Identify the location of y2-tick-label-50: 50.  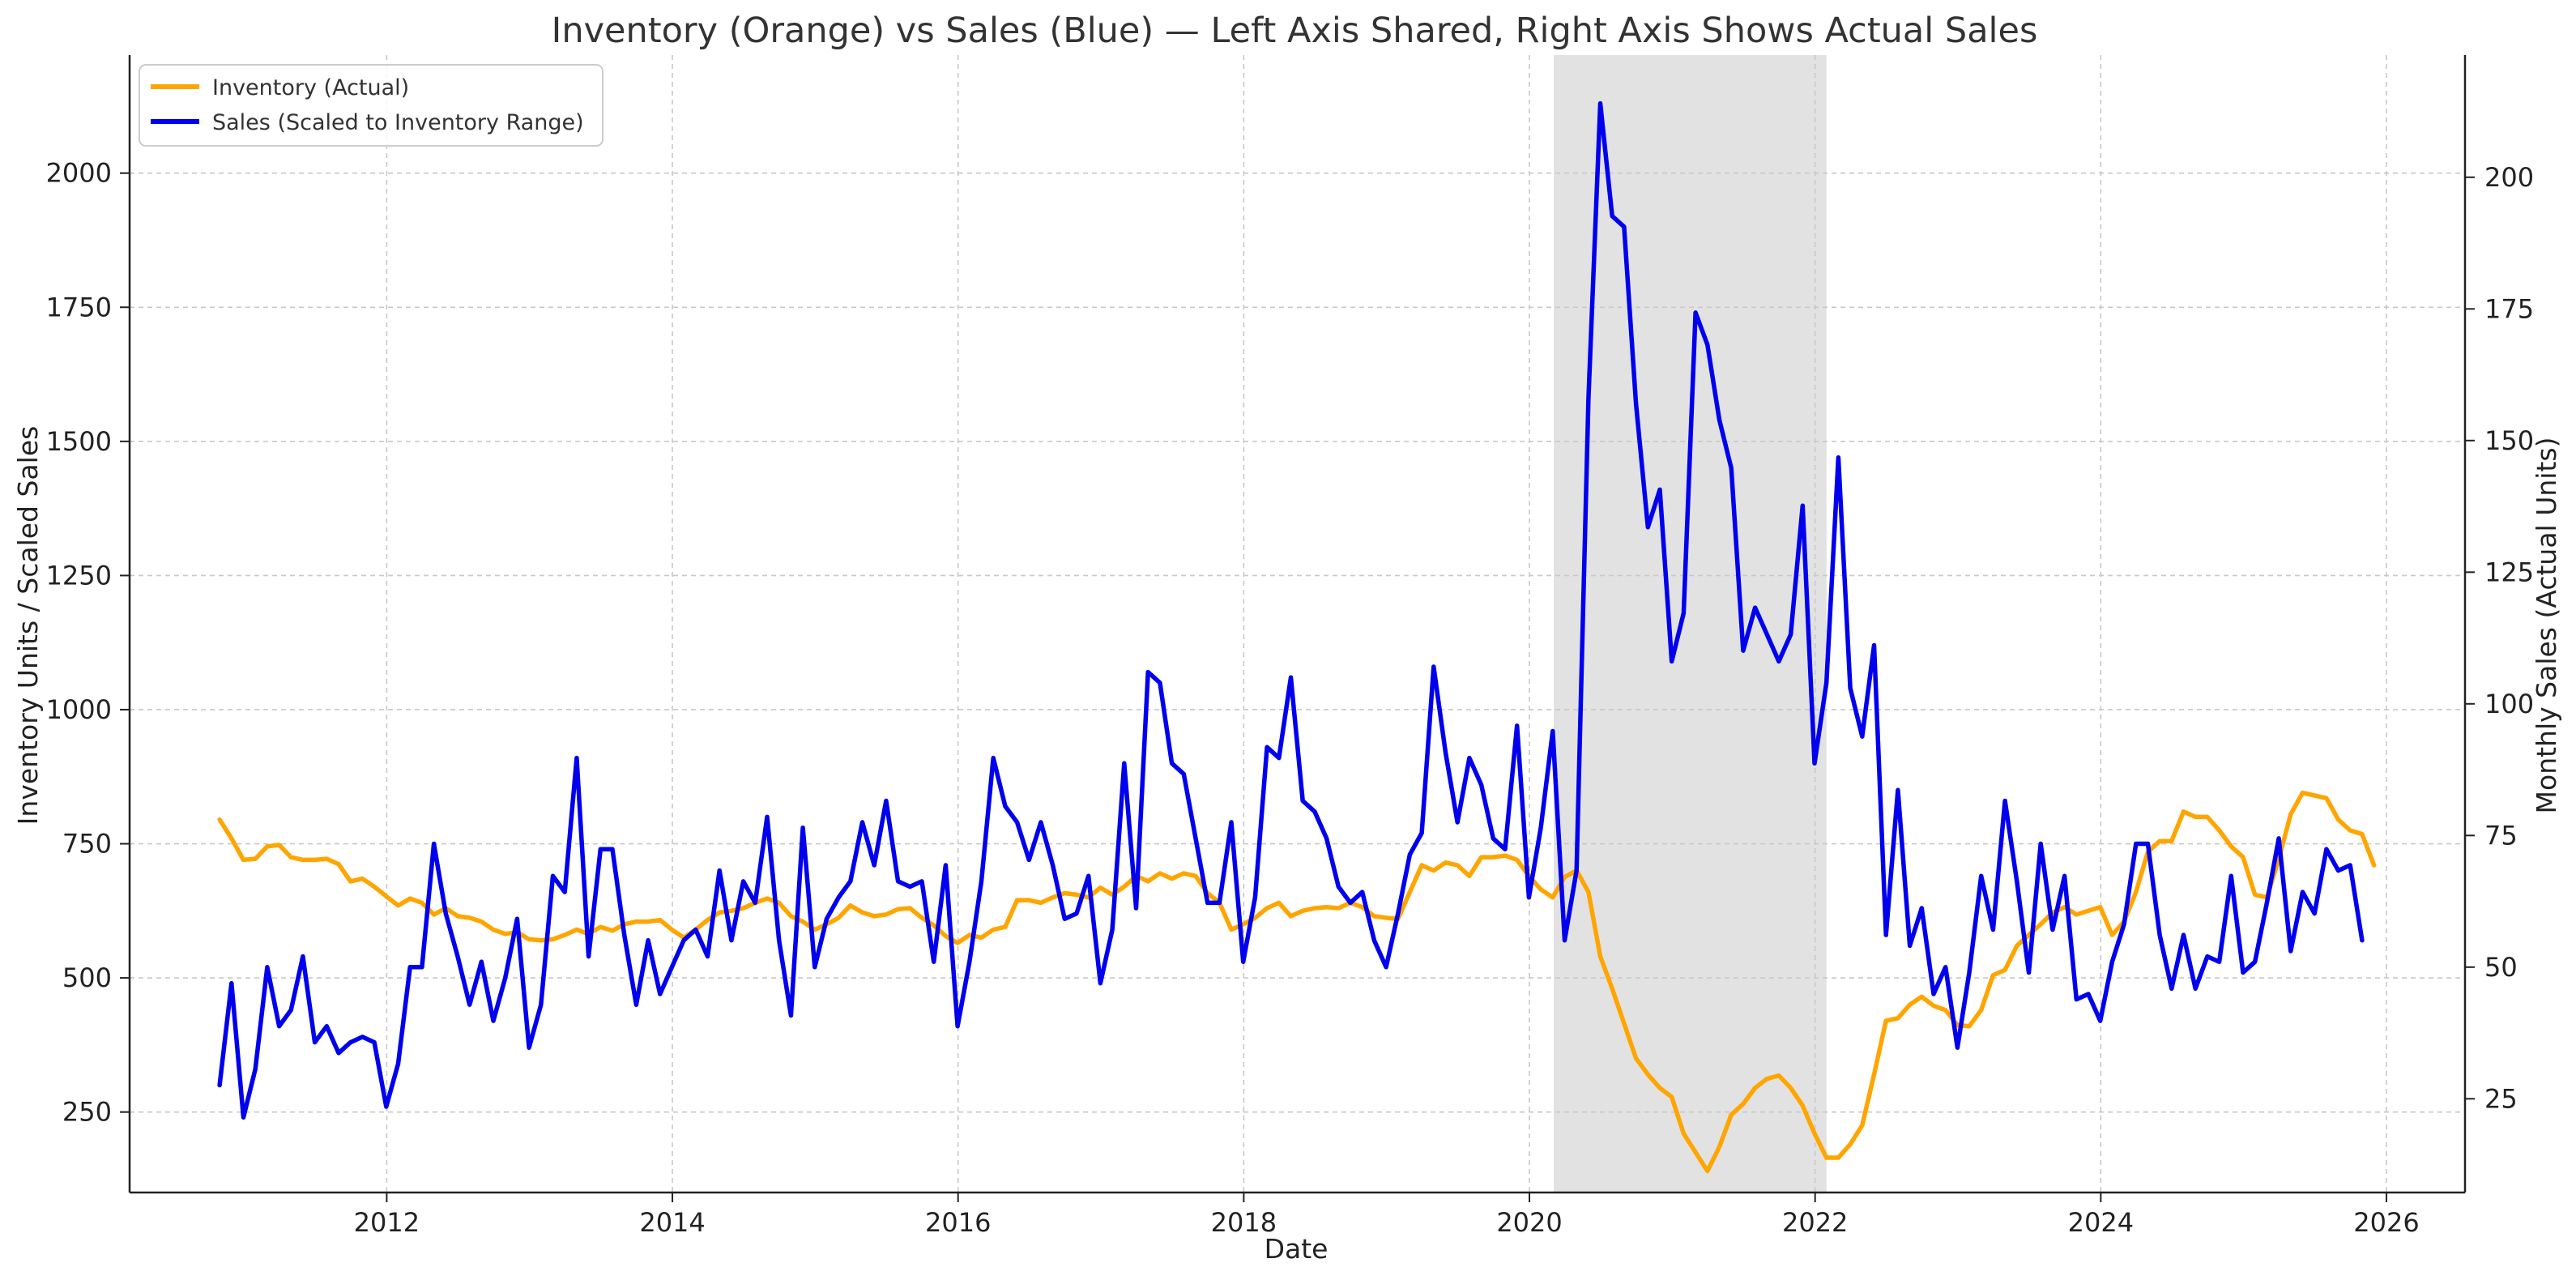
(2501, 967).